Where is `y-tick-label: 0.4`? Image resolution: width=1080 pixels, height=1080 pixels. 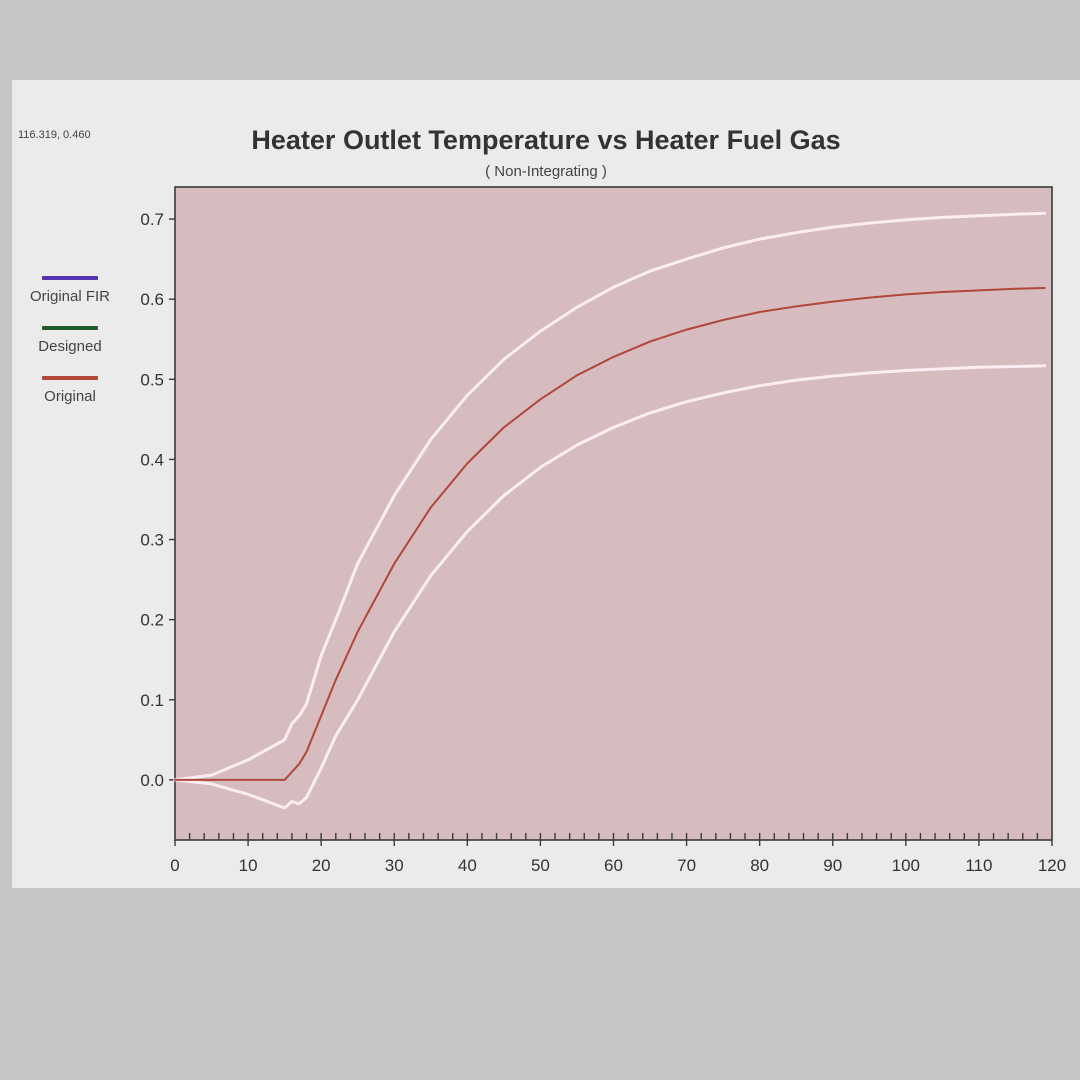
y-tick-label: 0.4 is located at coordinates (152, 459).